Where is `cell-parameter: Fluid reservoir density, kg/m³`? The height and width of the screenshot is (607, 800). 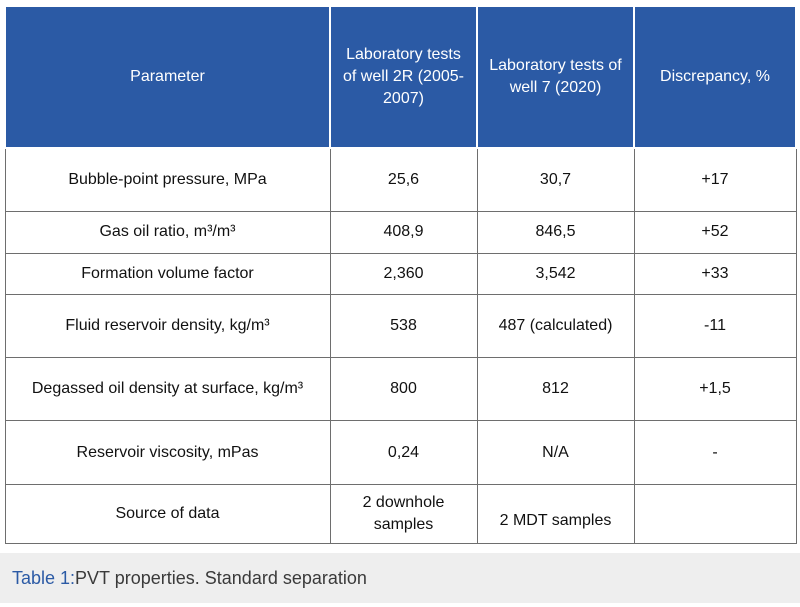 cell-parameter: Fluid reservoir density, kg/m³ is located at coordinates (167, 326).